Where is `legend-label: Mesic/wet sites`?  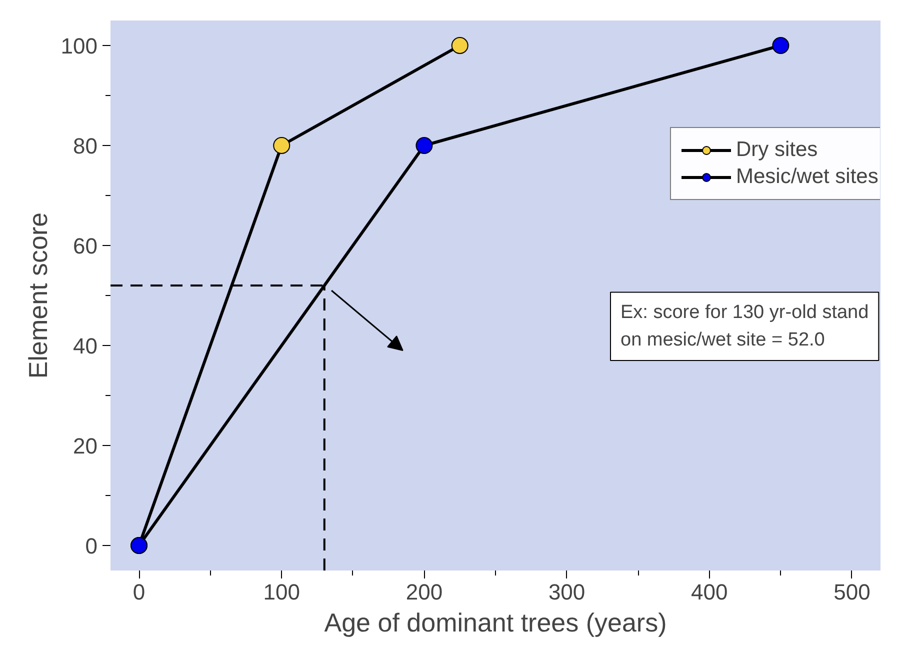
legend-label: Mesic/wet sites is located at coordinates (807, 177).